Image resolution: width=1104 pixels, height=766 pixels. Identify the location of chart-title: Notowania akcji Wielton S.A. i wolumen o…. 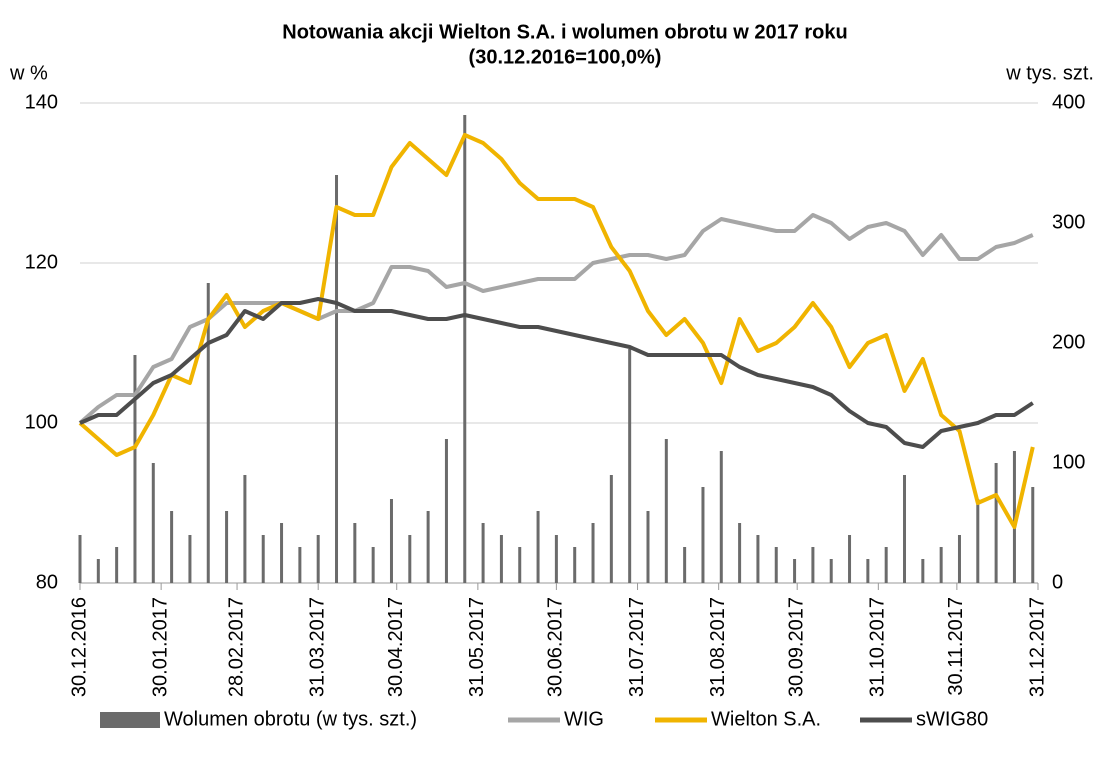
(564, 32).